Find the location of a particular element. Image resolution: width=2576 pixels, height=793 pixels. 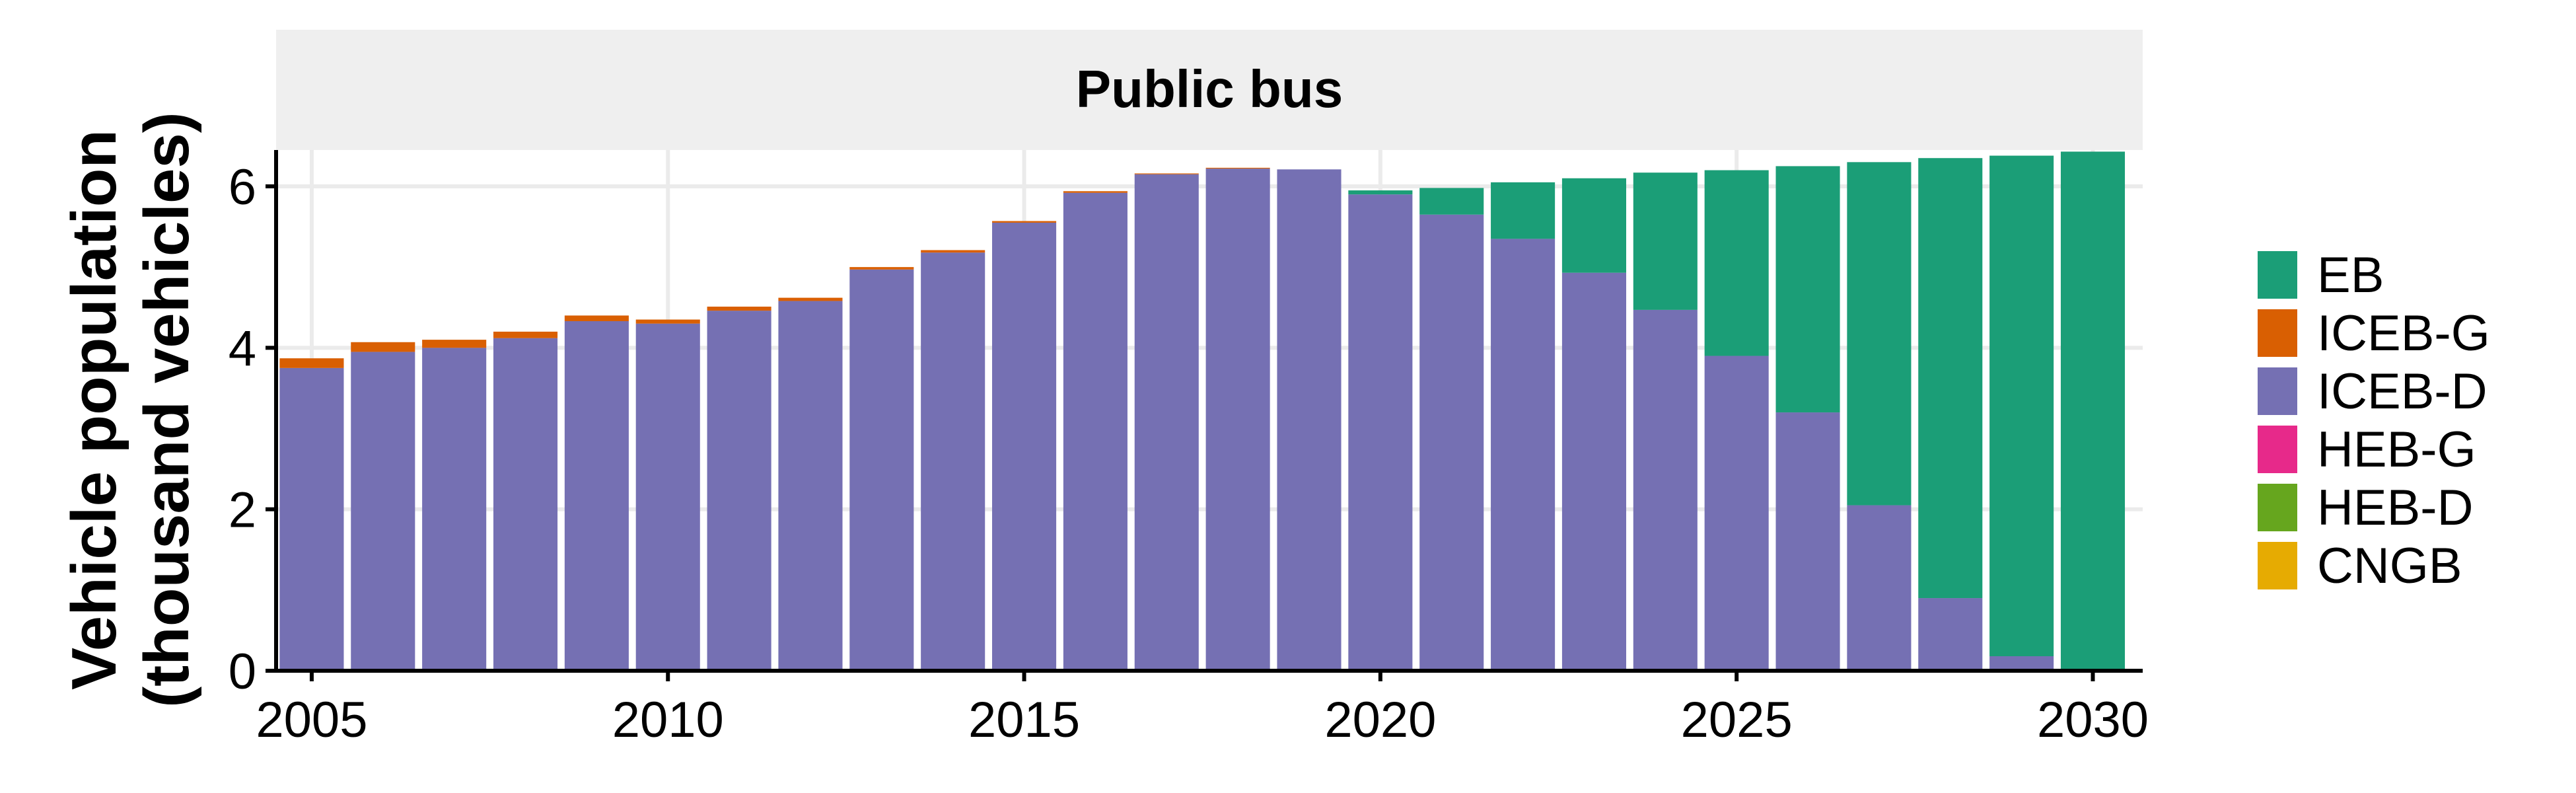

bar-iceb-g-2010 is located at coordinates (667, 322).